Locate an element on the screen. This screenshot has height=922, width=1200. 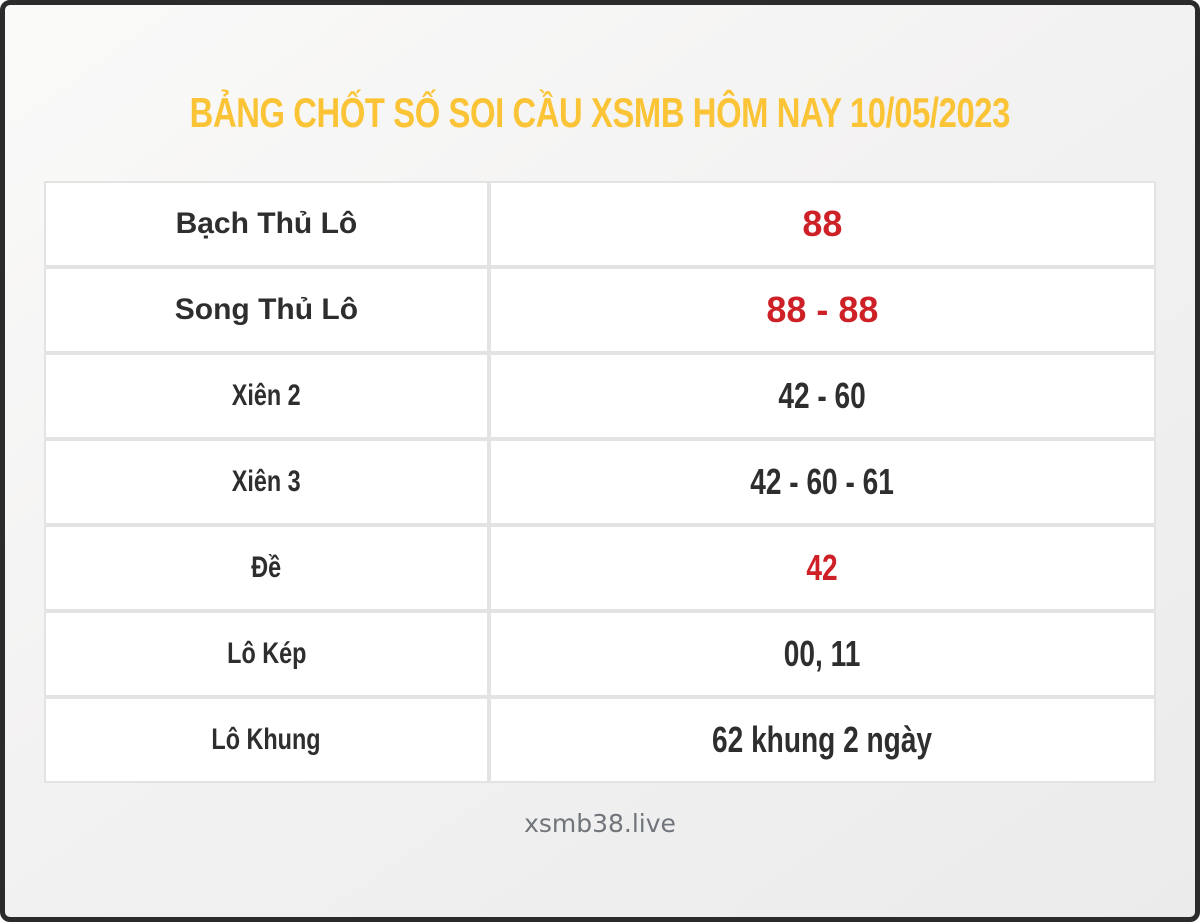
table-row: Bạch Thủ Lô 88 is located at coordinates (600, 224).